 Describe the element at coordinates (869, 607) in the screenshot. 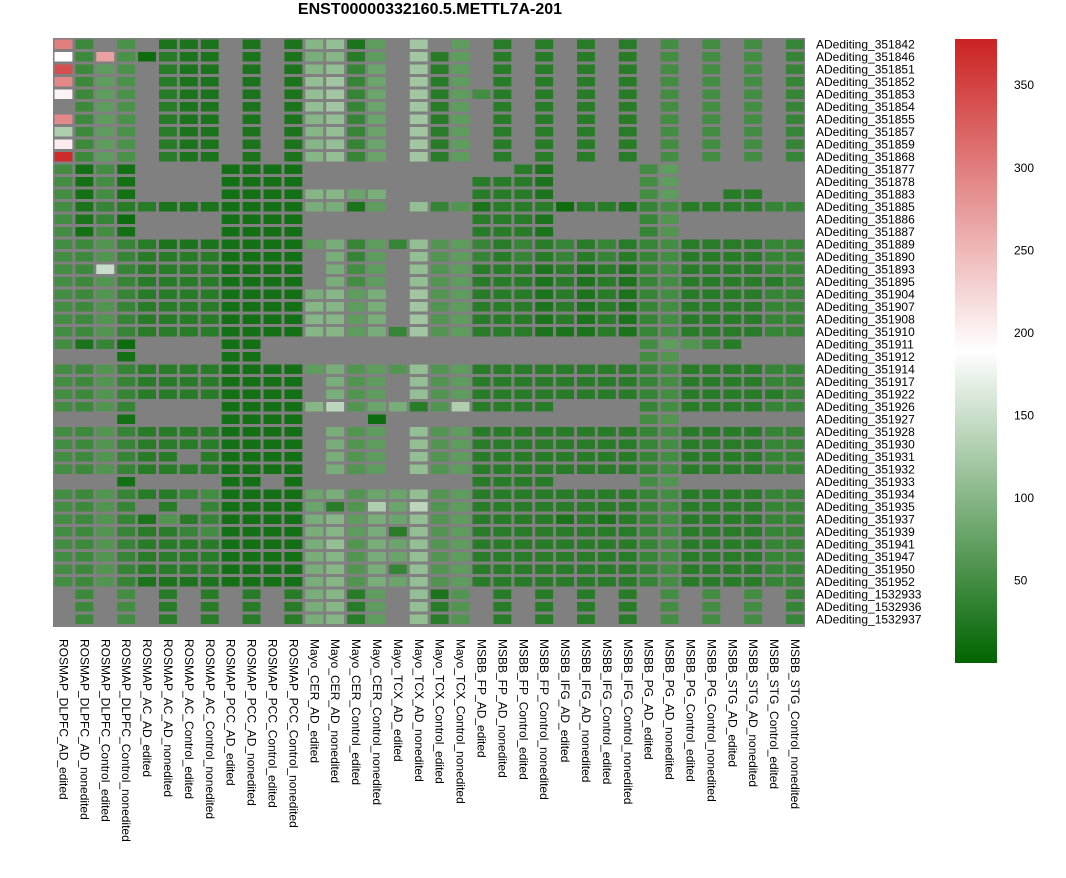

I see `row-label: ADediting_1532936` at that location.